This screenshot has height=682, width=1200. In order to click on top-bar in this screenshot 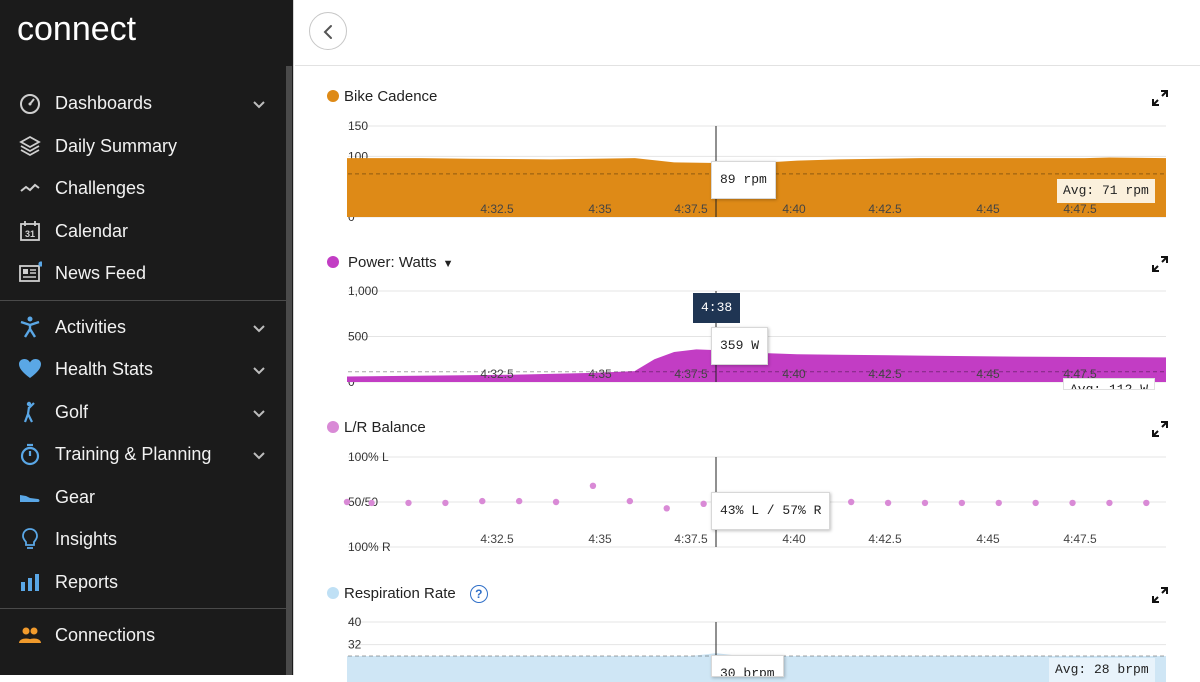, I will do `click(747, 33)`.